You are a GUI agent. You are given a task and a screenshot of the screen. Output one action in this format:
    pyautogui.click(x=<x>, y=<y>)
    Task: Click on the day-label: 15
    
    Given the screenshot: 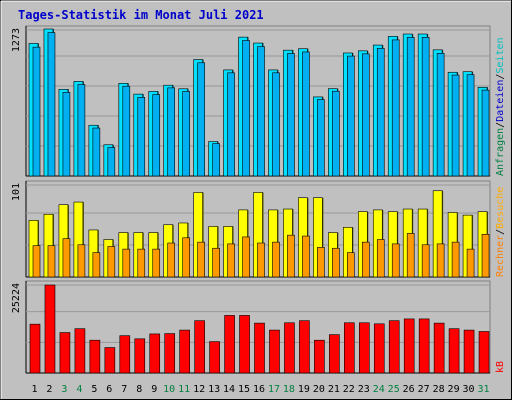 What is the action you would take?
    pyautogui.click(x=244, y=389)
    